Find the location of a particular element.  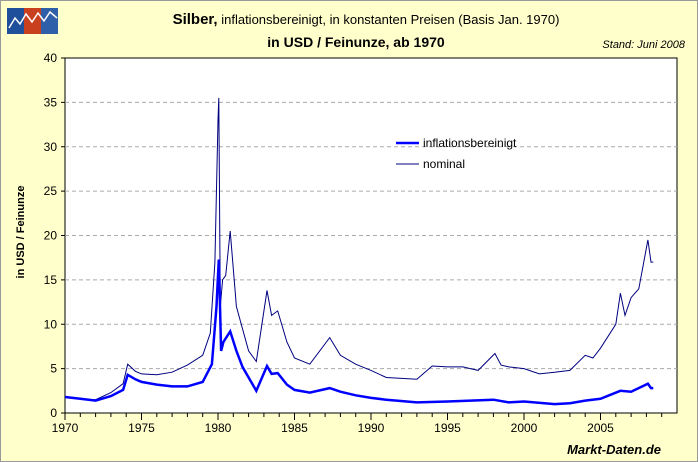

y-tick-label: 40 is located at coordinates (51, 58).